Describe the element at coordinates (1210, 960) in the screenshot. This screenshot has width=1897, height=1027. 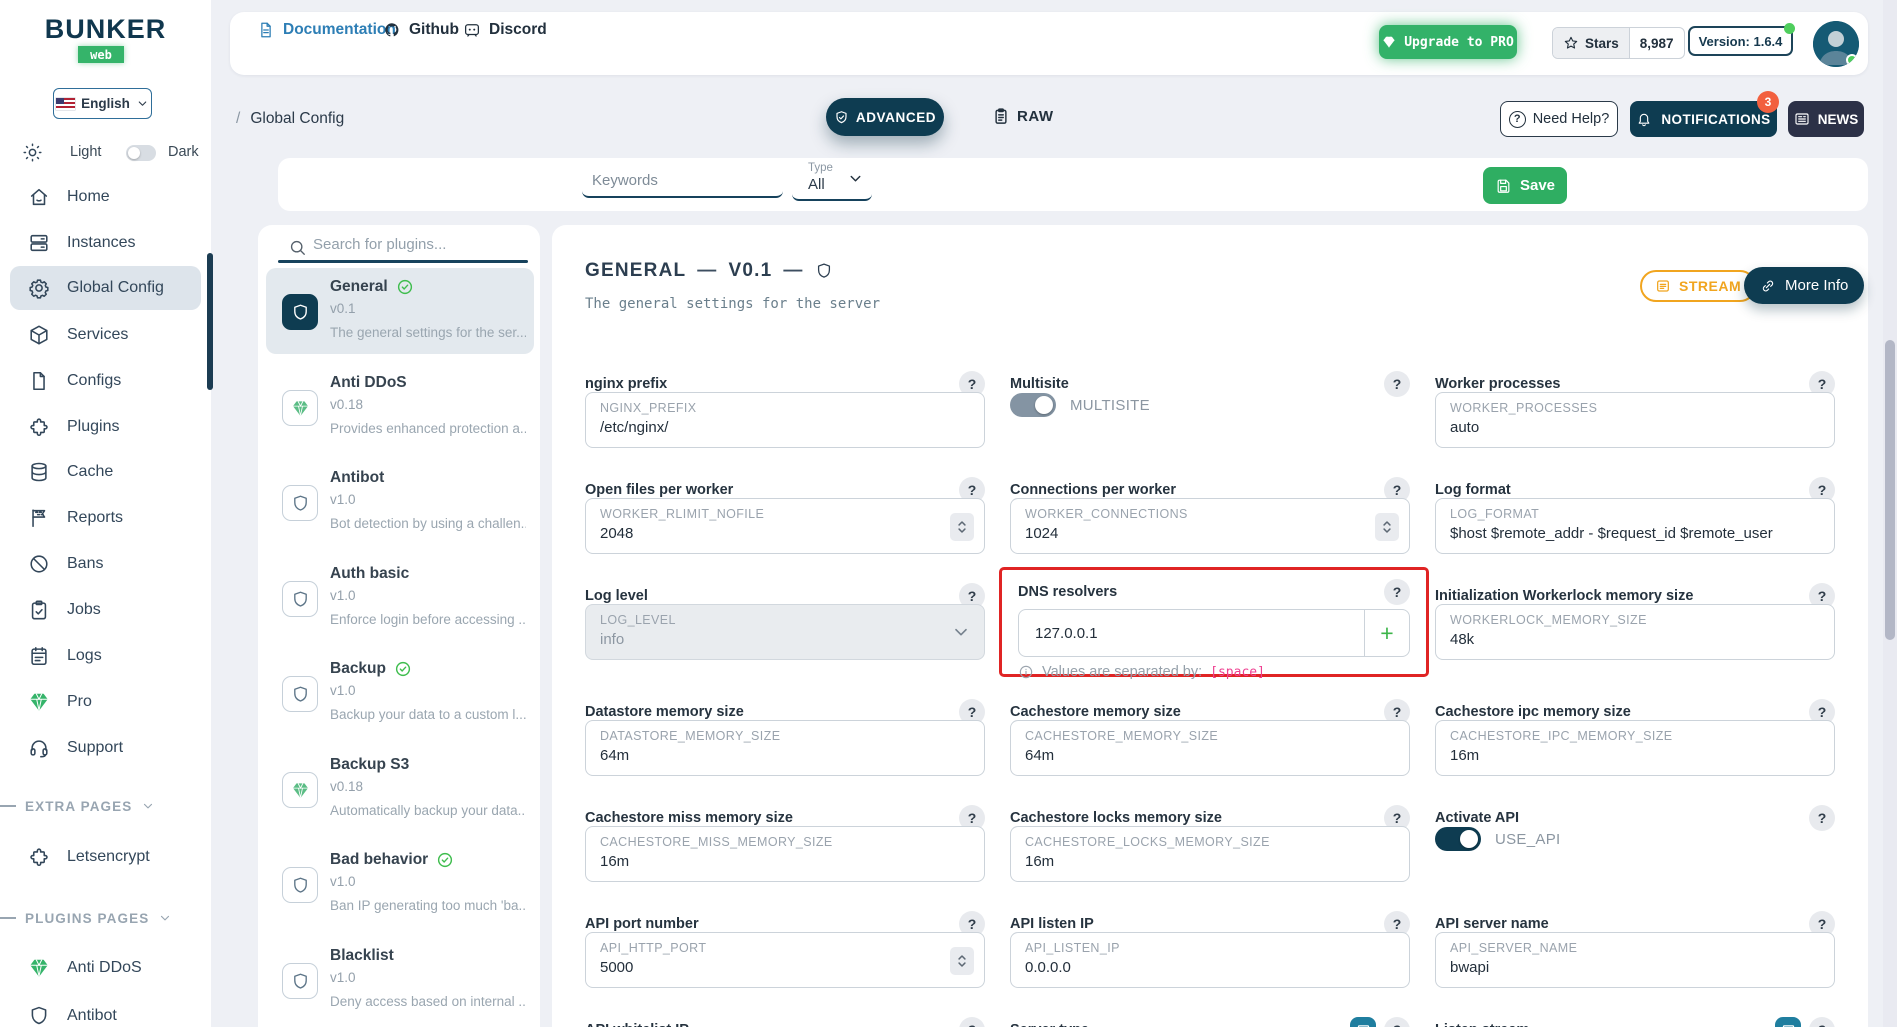
I see `text-input: API_LISTEN_IP 0.0.0.0` at that location.